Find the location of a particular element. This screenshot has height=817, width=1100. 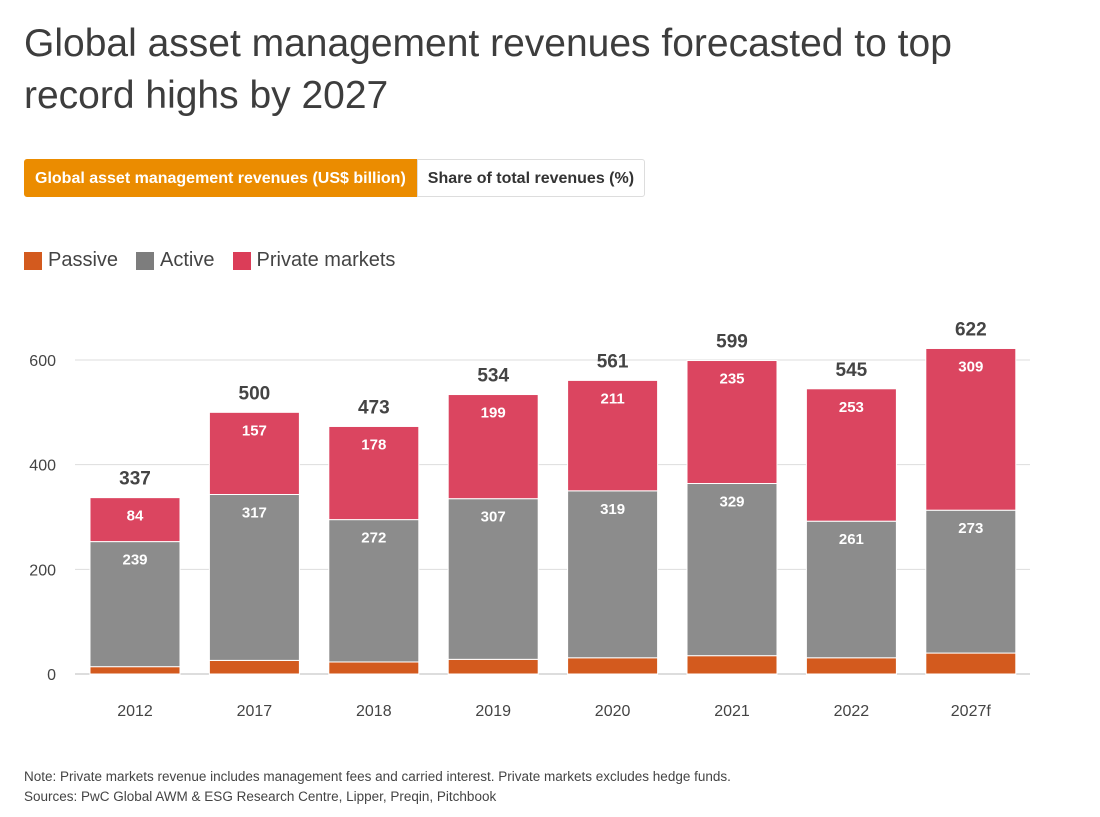

x-tick-label: 2018 is located at coordinates (374, 711).